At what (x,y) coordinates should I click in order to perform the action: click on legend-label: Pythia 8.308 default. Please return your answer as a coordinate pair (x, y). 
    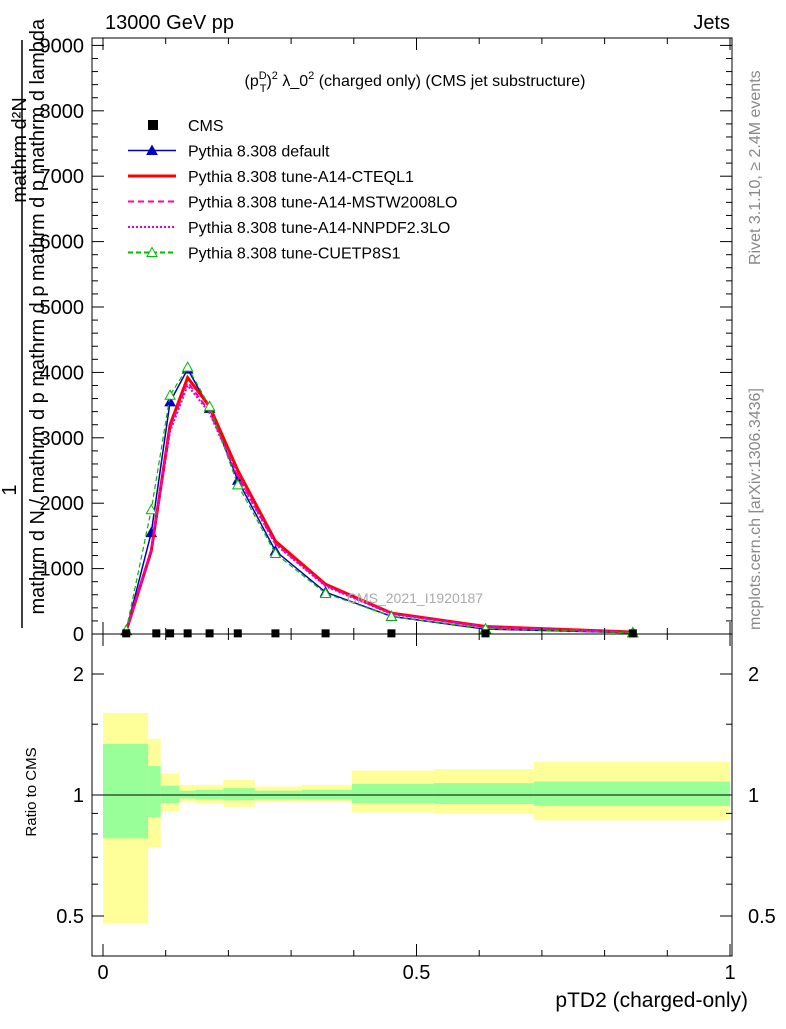
    Looking at the image, I should click on (259, 152).